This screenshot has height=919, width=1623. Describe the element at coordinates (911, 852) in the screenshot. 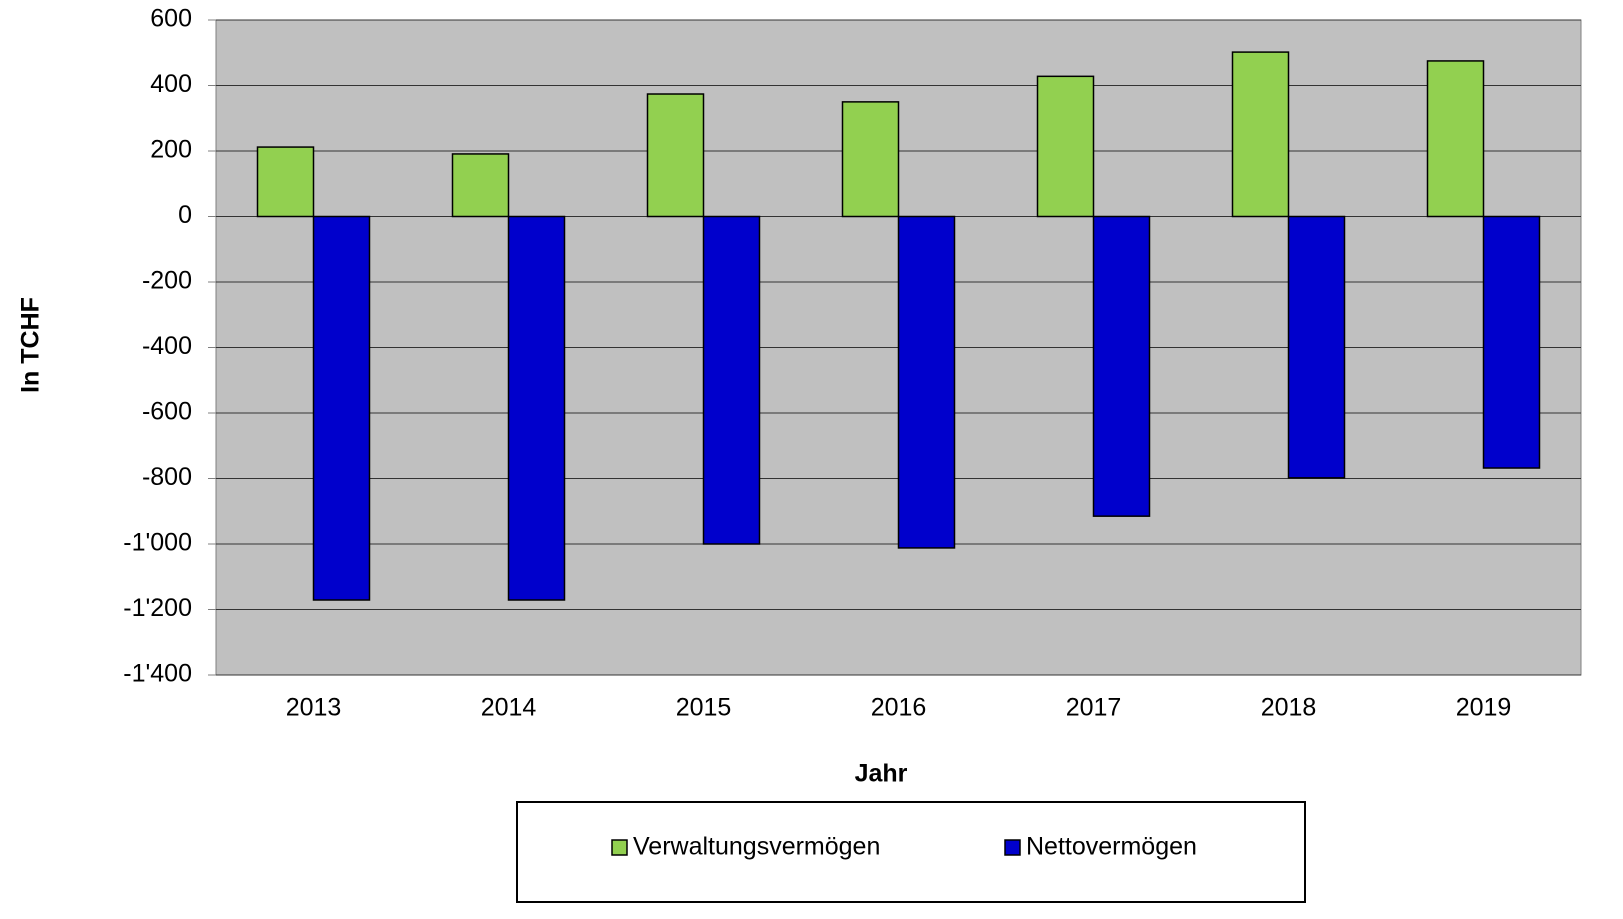

I see `legend-box` at that location.